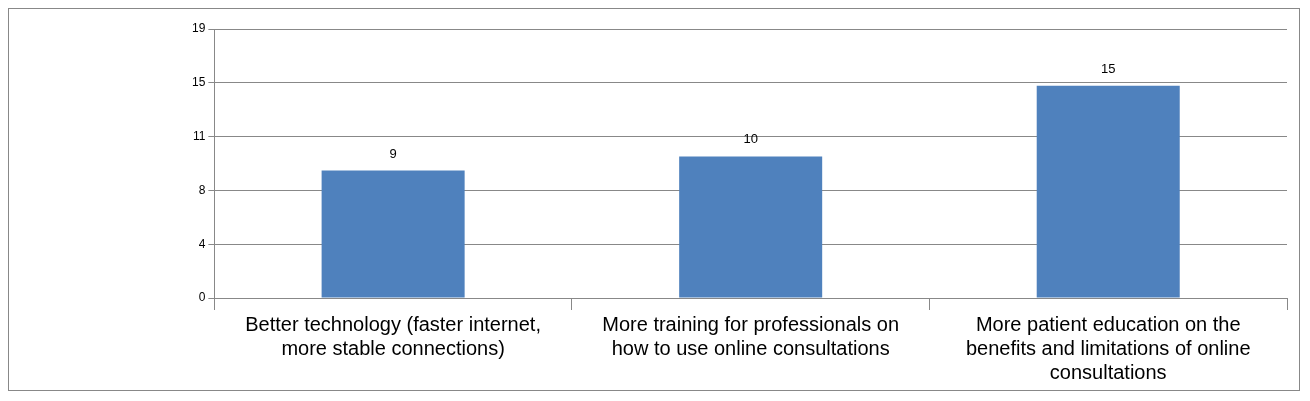 This screenshot has height=401, width=1310. What do you see at coordinates (393, 153) in the screenshot?
I see `data-label: 9` at bounding box center [393, 153].